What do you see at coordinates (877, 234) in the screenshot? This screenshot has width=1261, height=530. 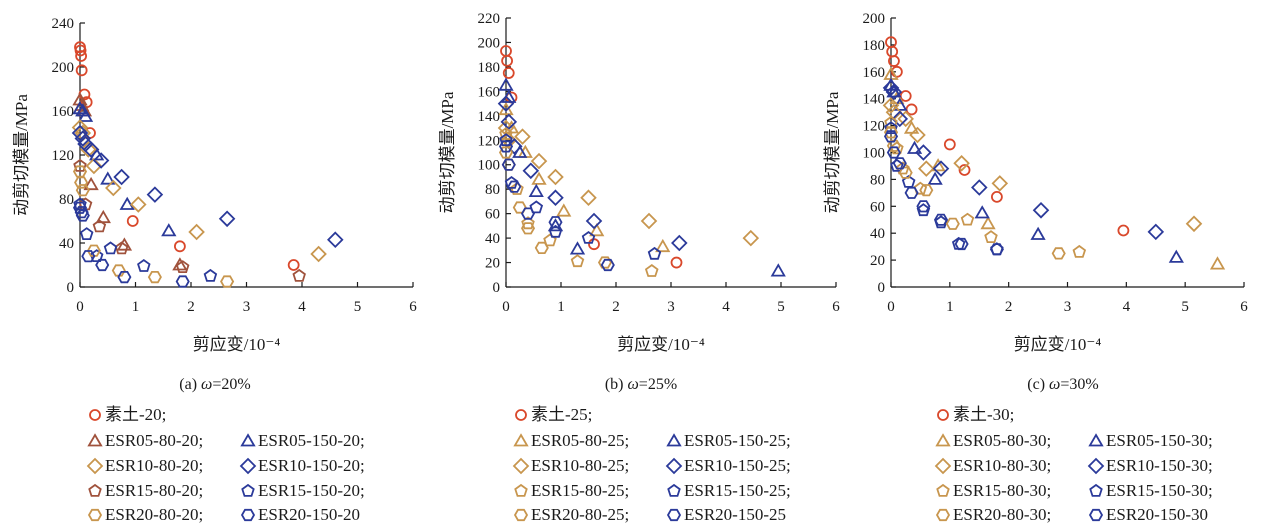 I see `y-tick-label: 40` at bounding box center [877, 234].